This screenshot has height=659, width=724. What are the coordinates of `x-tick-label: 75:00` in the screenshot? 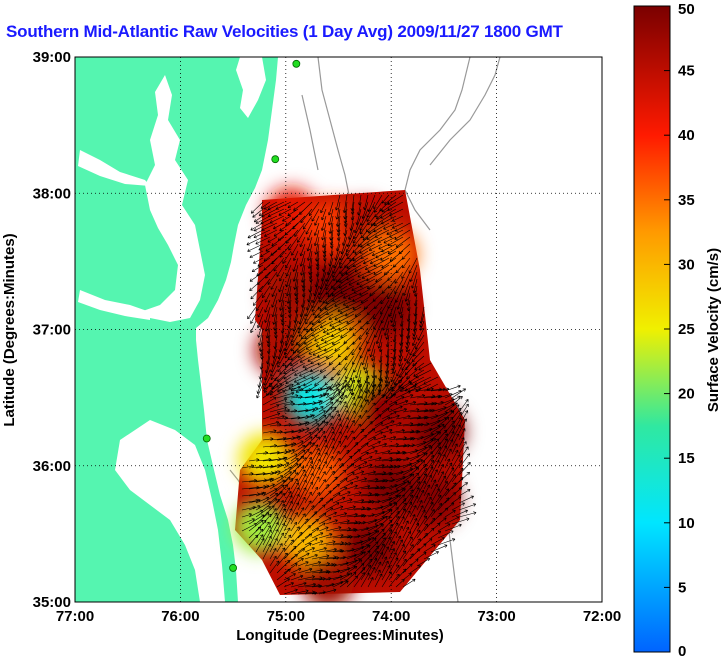 It's located at (286, 616).